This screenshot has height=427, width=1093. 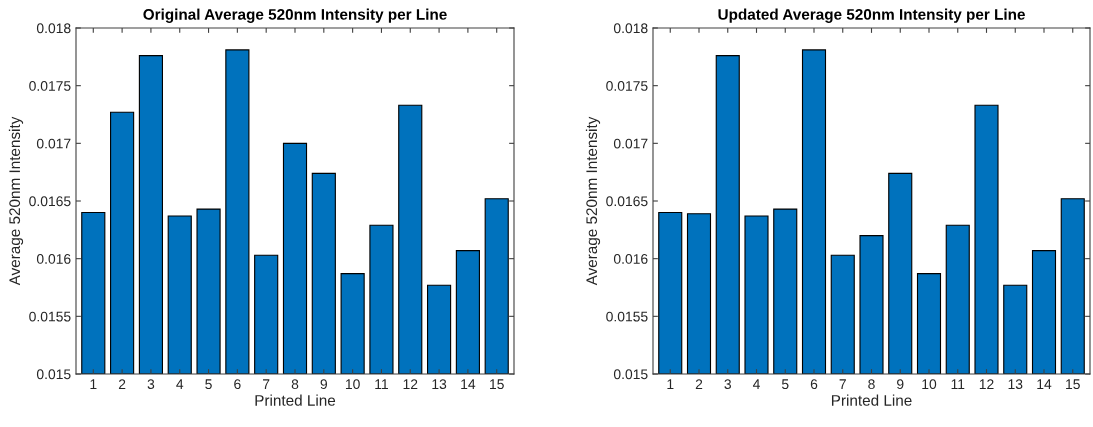 What do you see at coordinates (295, 15) in the screenshot?
I see `chart-title: Original Average 520nm Intensity per Line` at bounding box center [295, 15].